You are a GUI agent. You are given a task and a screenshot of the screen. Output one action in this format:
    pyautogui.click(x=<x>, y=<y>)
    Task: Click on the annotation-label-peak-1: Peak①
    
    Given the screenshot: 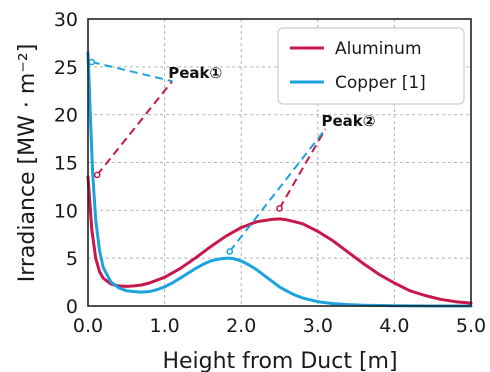 What is the action you would take?
    pyautogui.click(x=195, y=73)
    